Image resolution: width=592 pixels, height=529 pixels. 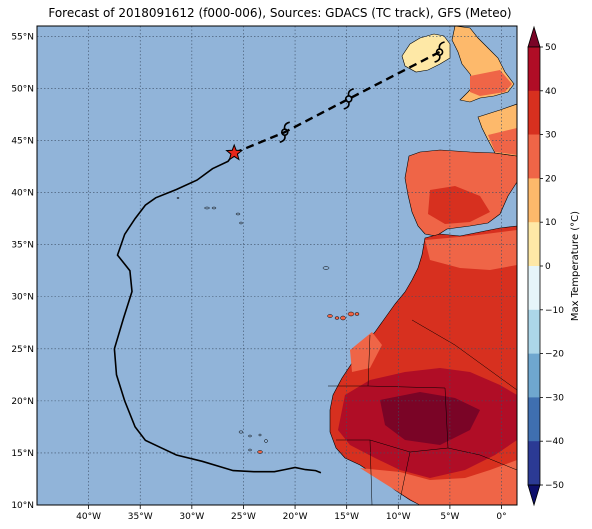 I want to click on lat-tick-label: 15°N, so click(x=22, y=454).